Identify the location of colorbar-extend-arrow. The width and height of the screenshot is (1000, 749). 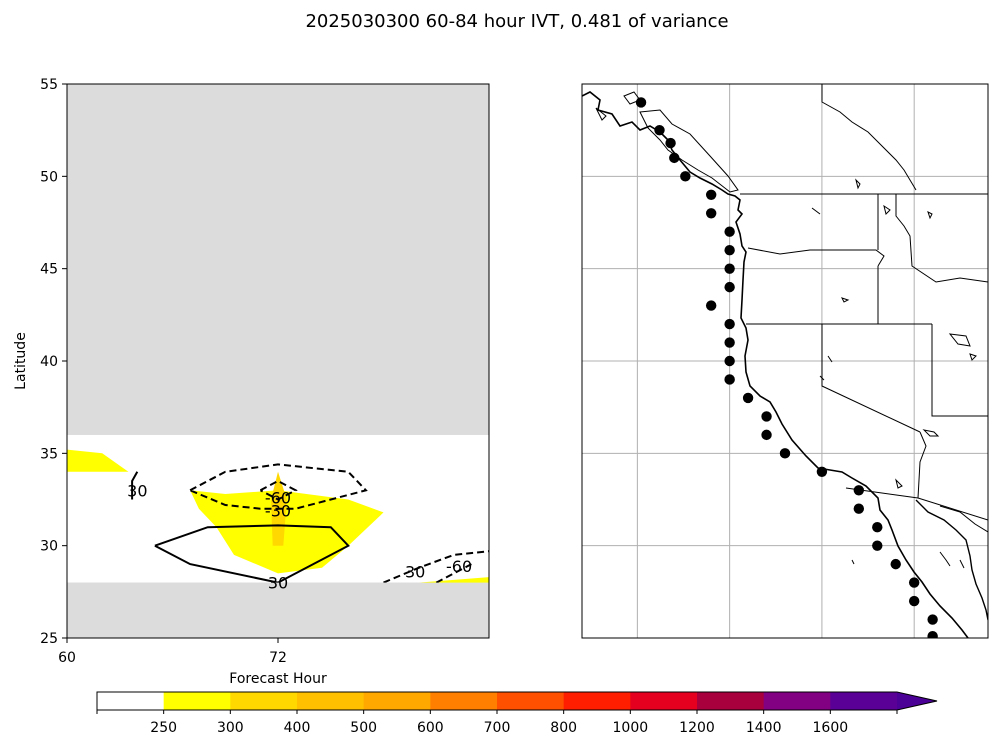
(917, 701).